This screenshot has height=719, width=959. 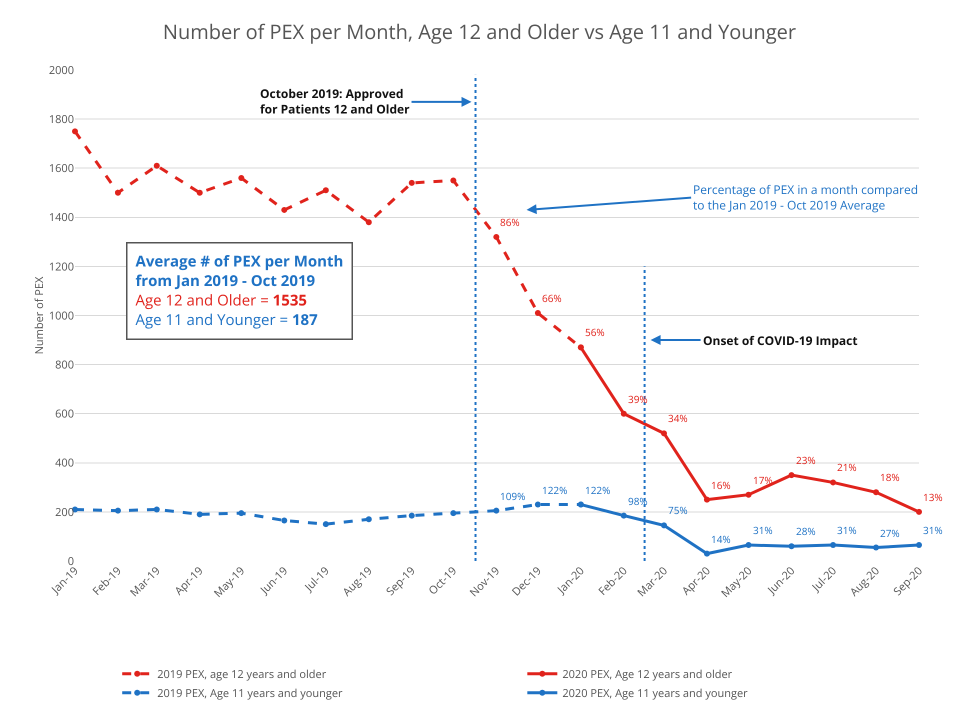 What do you see at coordinates (721, 485) in the screenshot?
I see `annotation: 16%` at bounding box center [721, 485].